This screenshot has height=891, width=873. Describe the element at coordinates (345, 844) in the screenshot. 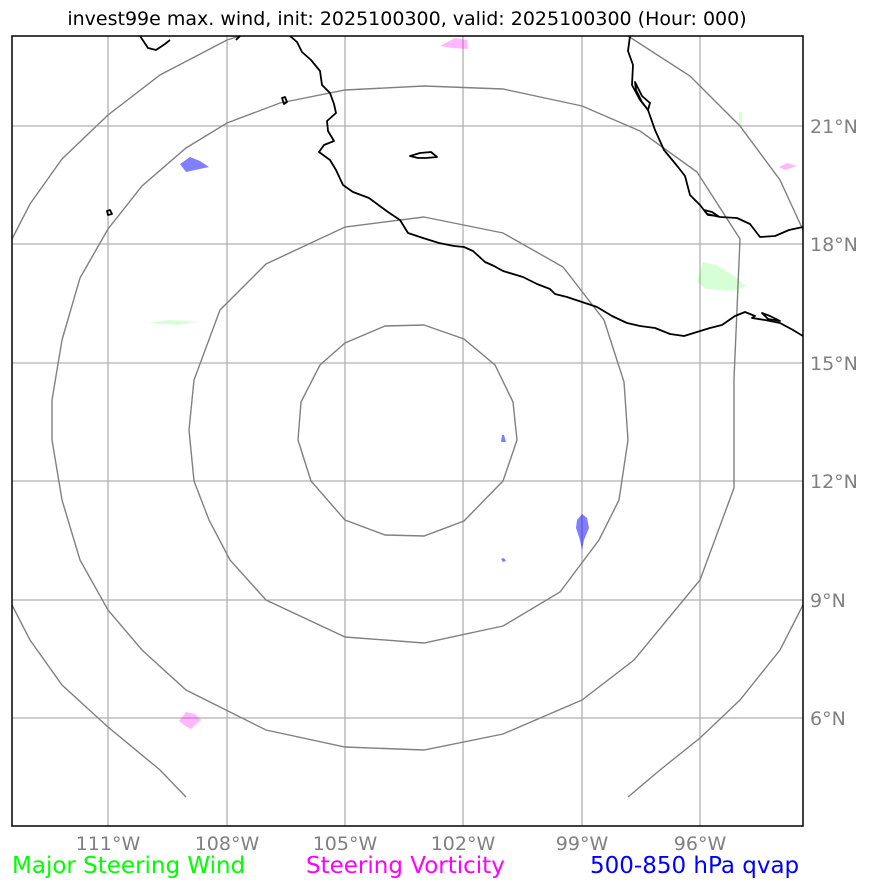

I see `lon-label-105w: 105°W` at that location.